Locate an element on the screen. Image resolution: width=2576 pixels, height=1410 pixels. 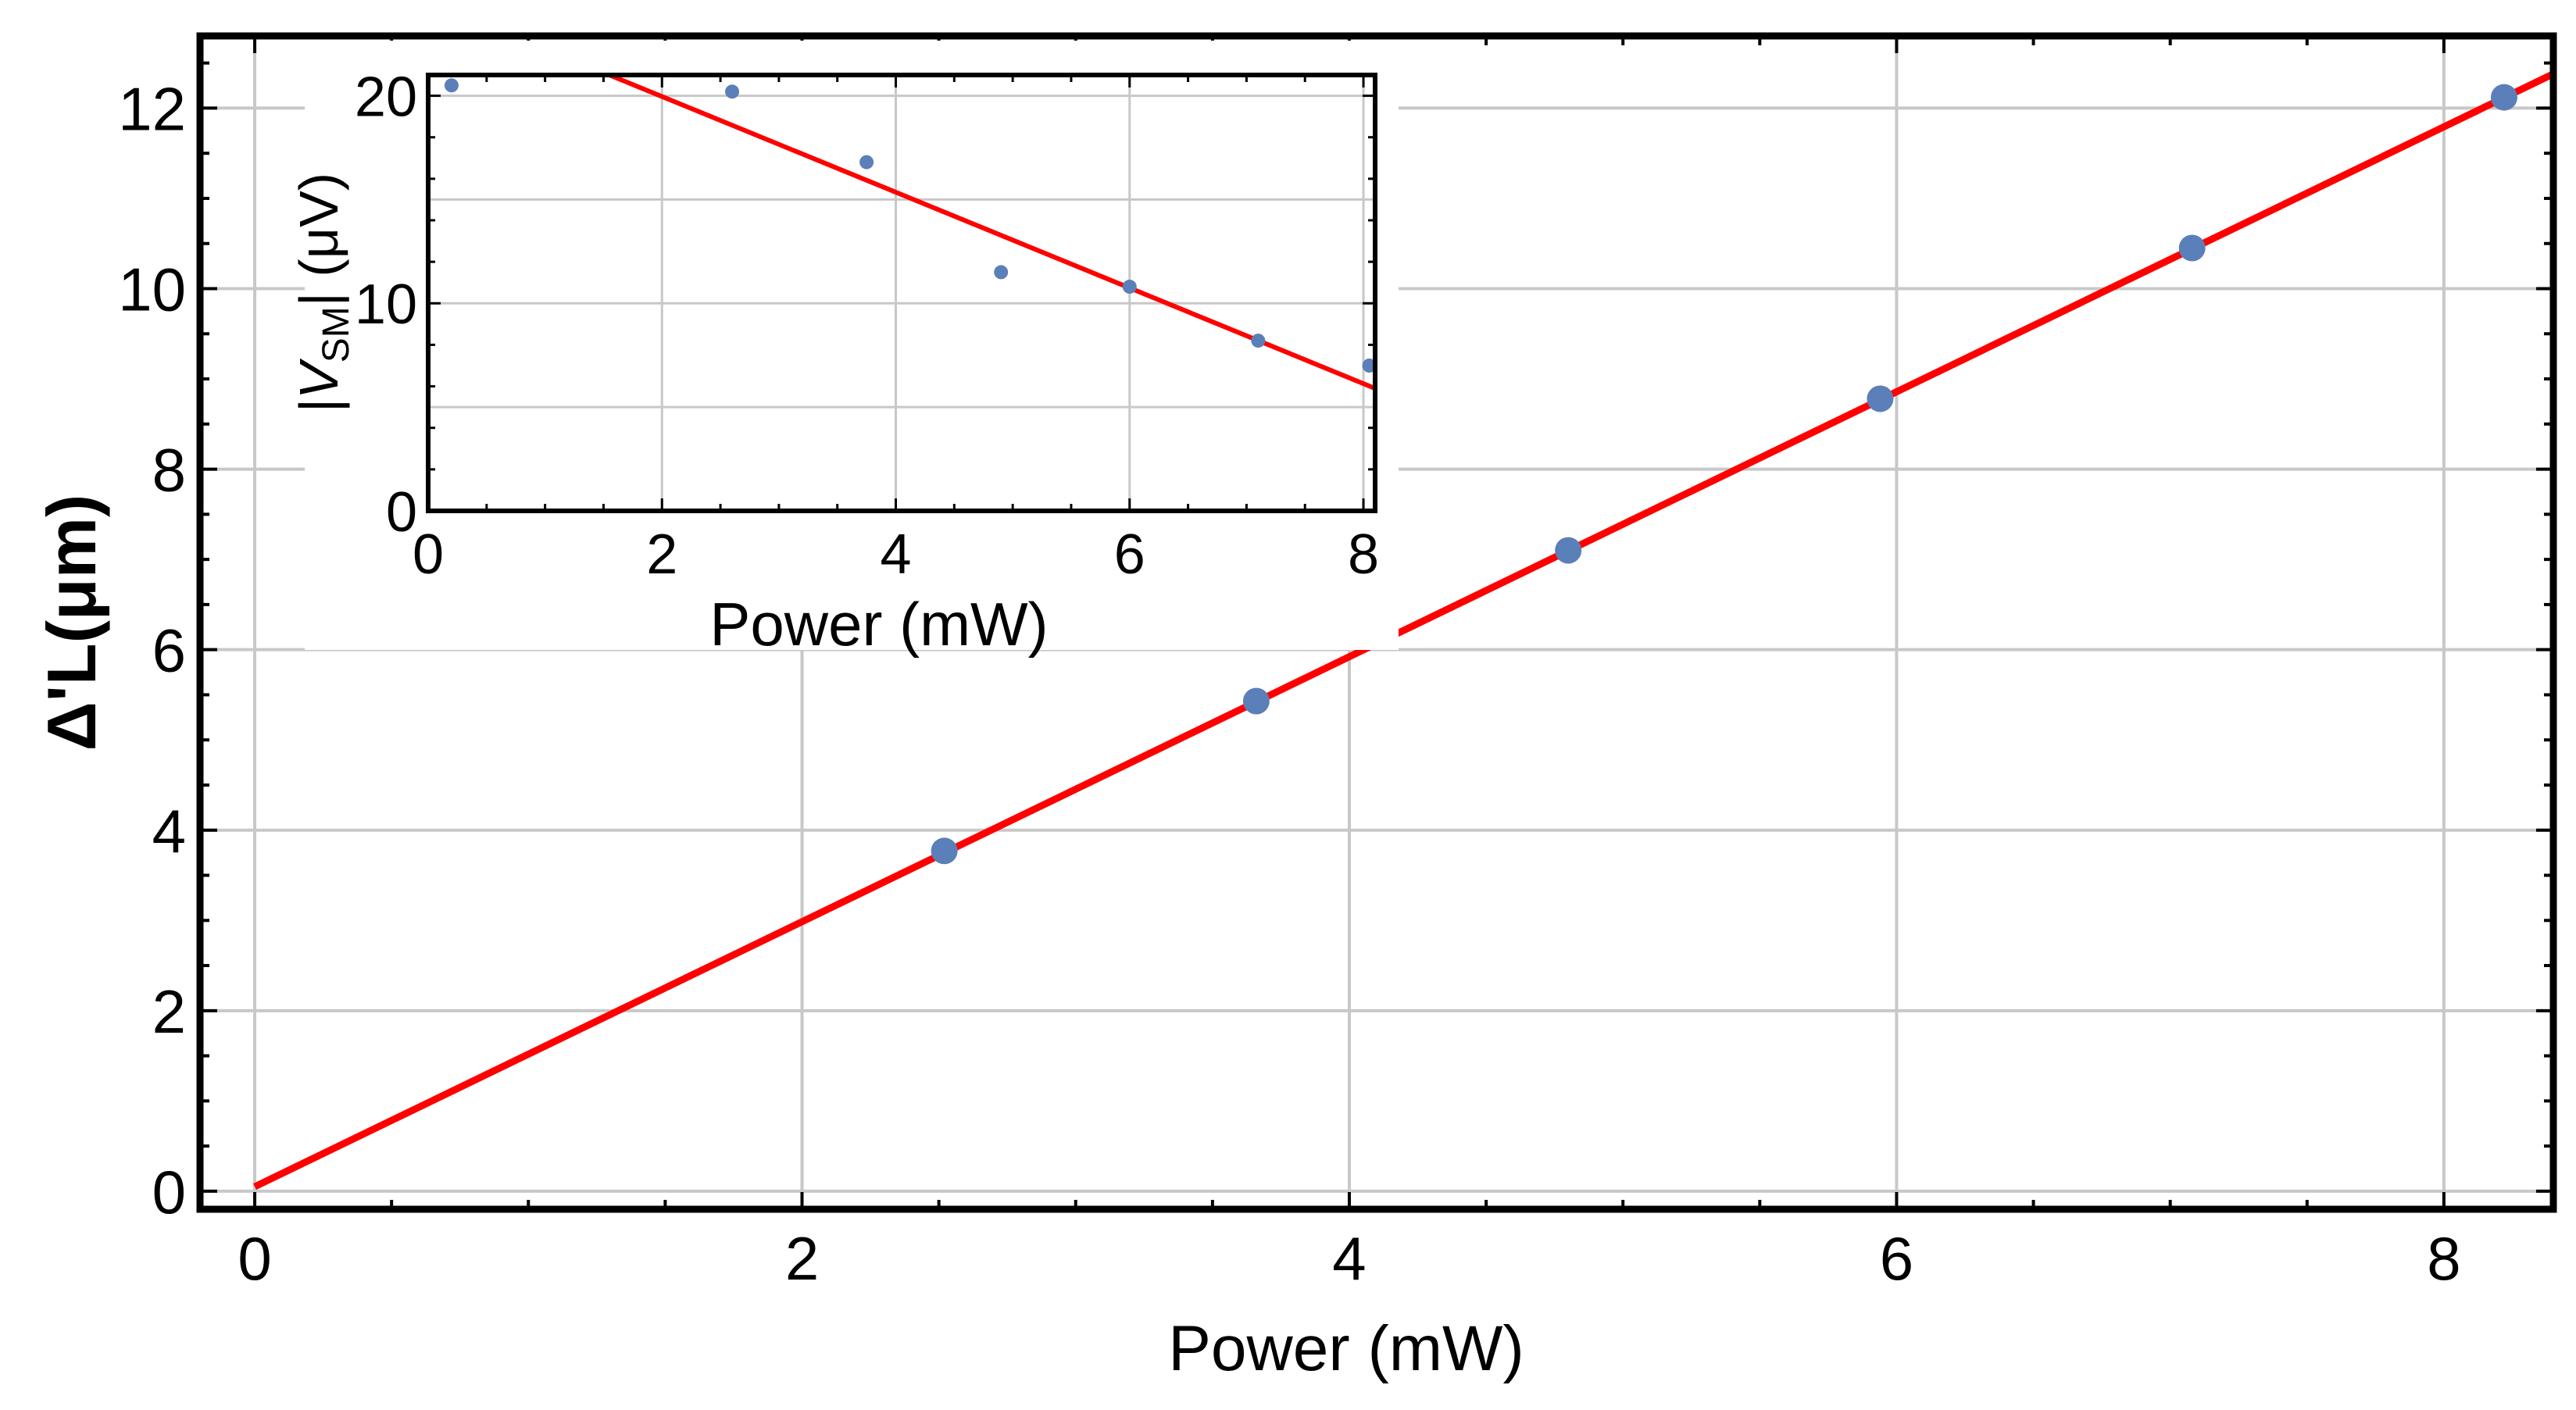
fit-line is located at coordinates (993, 232).